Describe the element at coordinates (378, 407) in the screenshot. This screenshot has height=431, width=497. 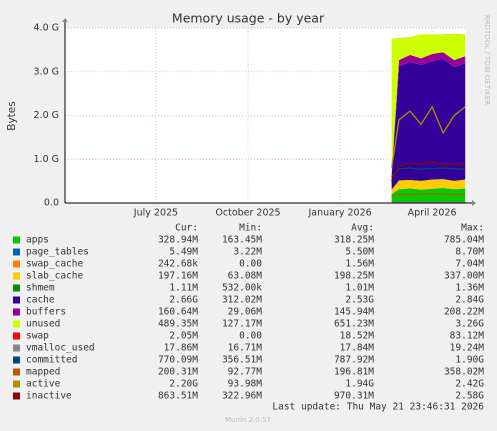
I see `footer: Last update: Thu May 21 23:46:31 2026` at that location.